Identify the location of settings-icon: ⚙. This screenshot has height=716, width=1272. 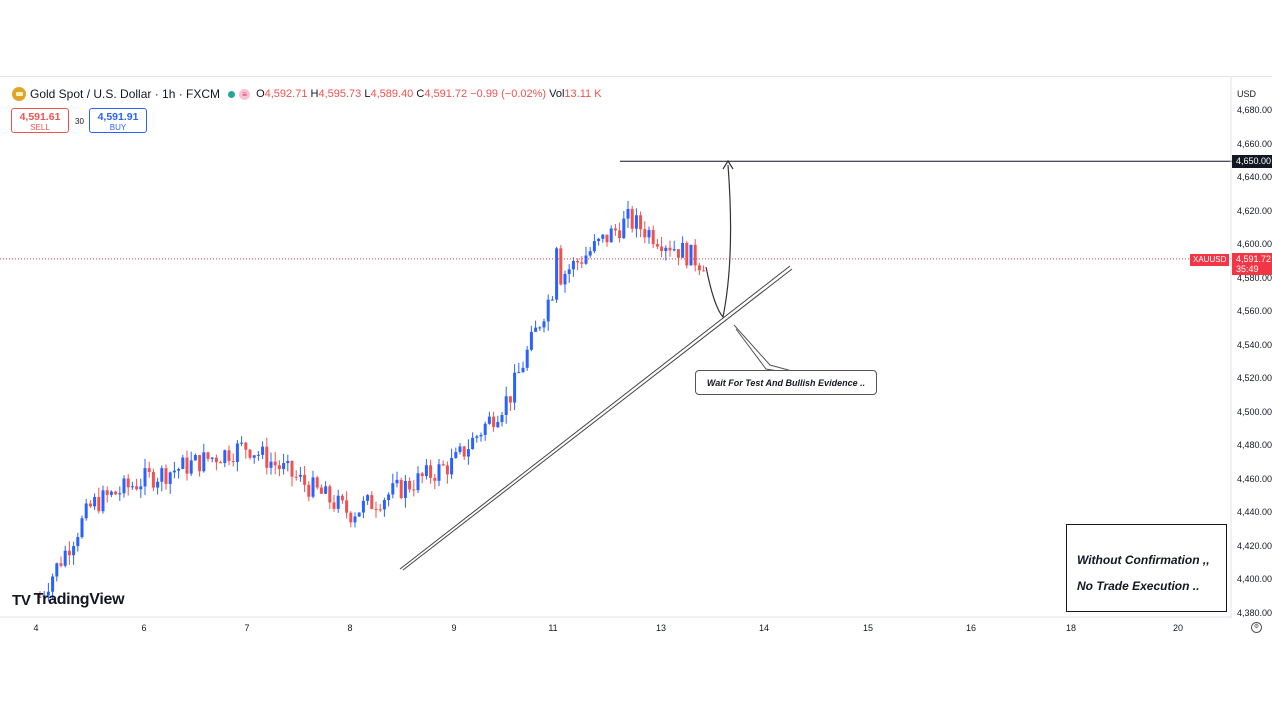
(1256, 627).